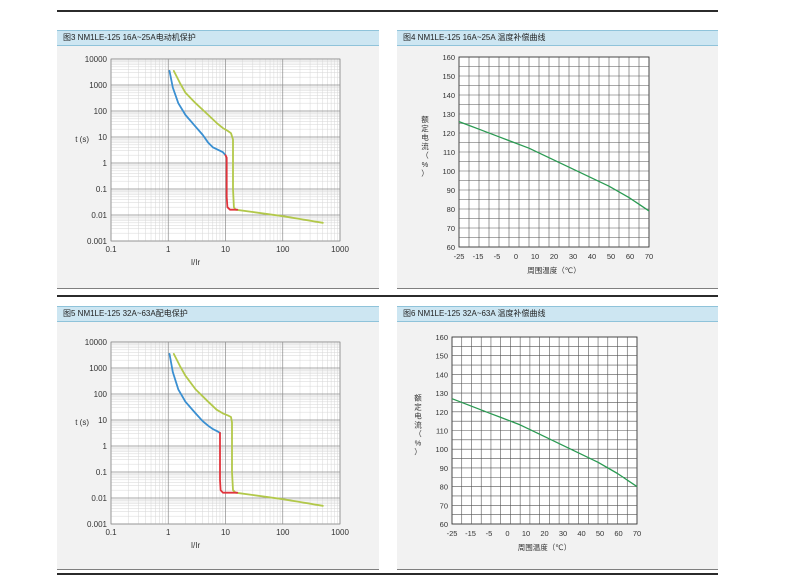 This screenshot has height=578, width=794. Describe the element at coordinates (441, 356) in the screenshot. I see `y-tick-label: 150` at that location.